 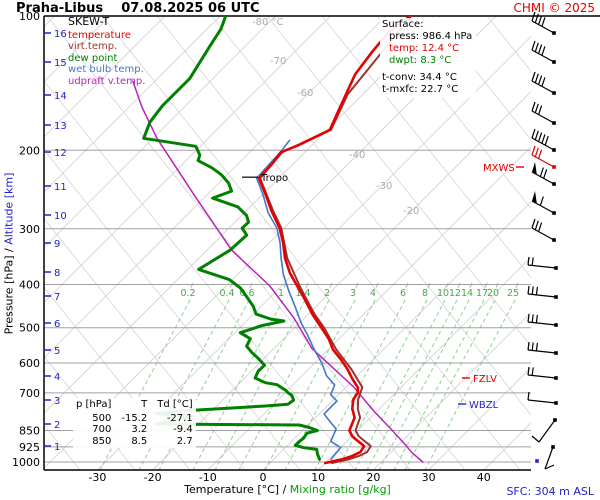 I want to click on table-cell: -27.1, so click(x=179, y=418).